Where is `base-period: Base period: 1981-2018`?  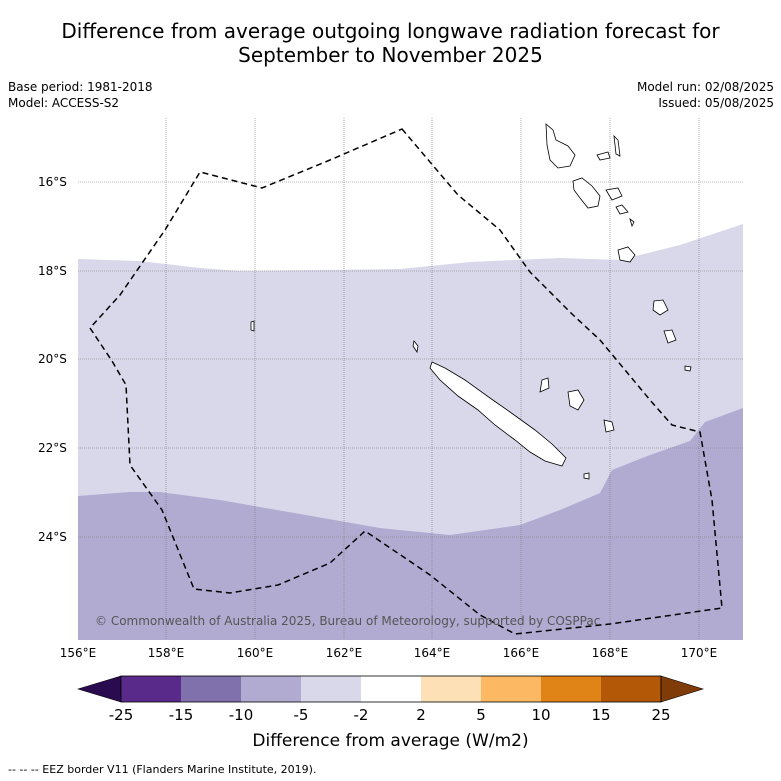
base-period: Base period: 1981-2018 is located at coordinates (80, 87).